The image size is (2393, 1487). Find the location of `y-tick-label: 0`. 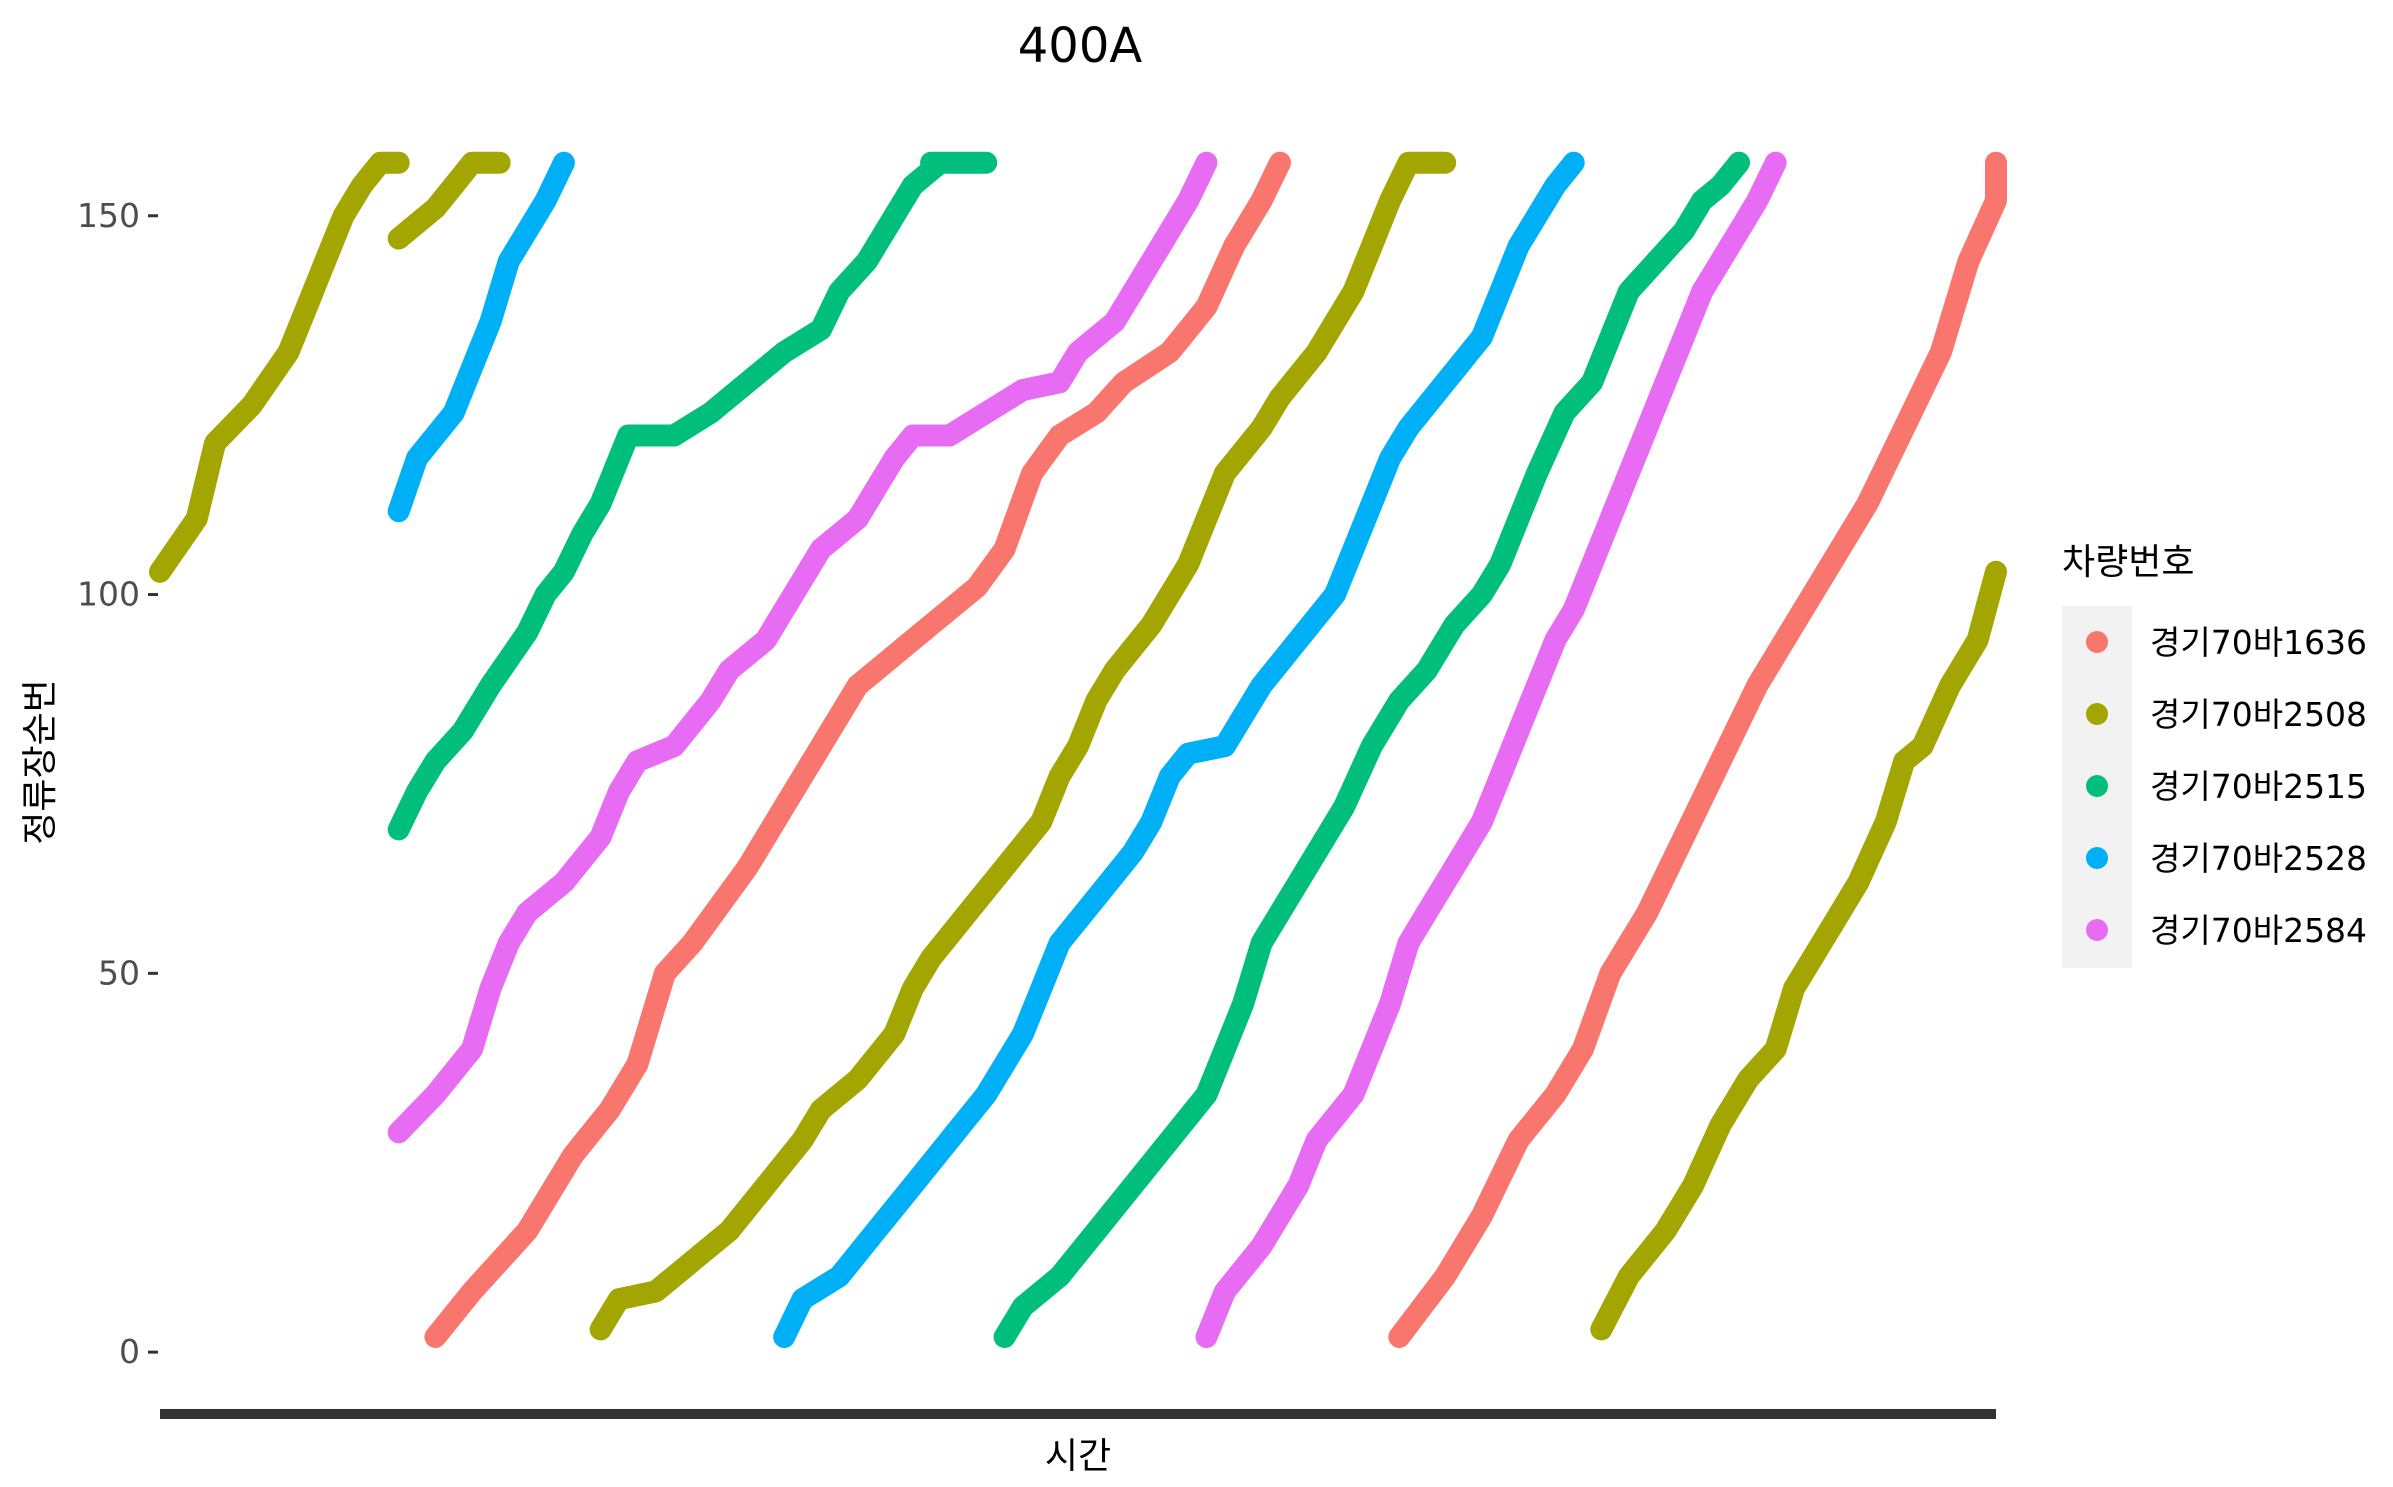

y-tick-label: 0 is located at coordinates (129, 1351).